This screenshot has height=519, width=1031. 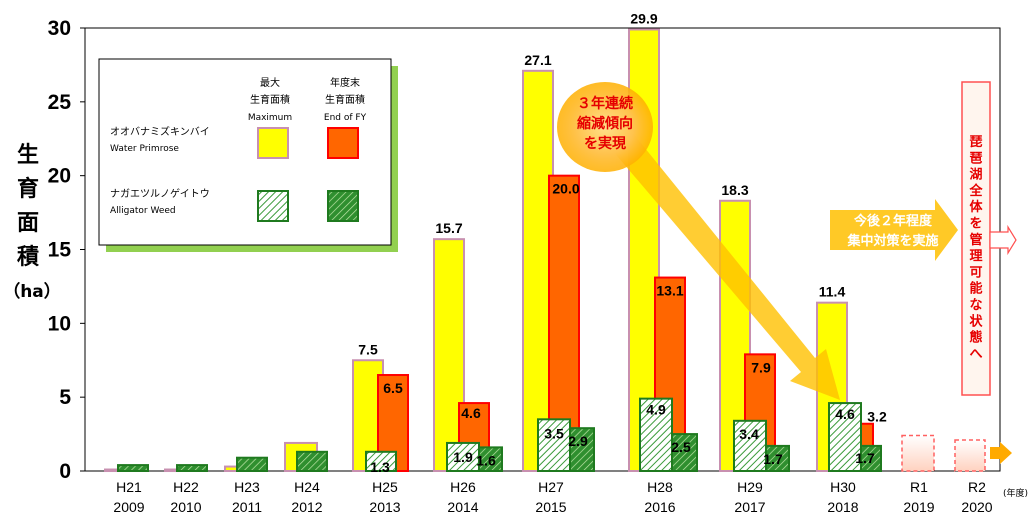 What do you see at coordinates (462, 507) in the screenshot?
I see `x-tick-year: 2014` at bounding box center [462, 507].